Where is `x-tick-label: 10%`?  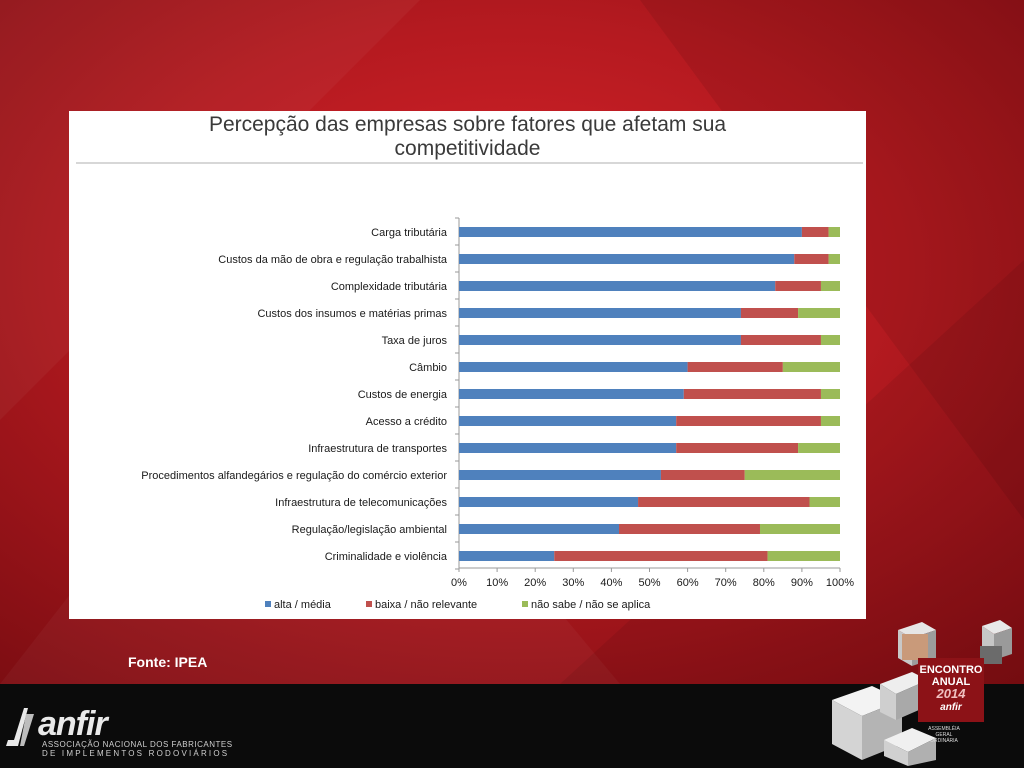 x-tick-label: 10% is located at coordinates (497, 583).